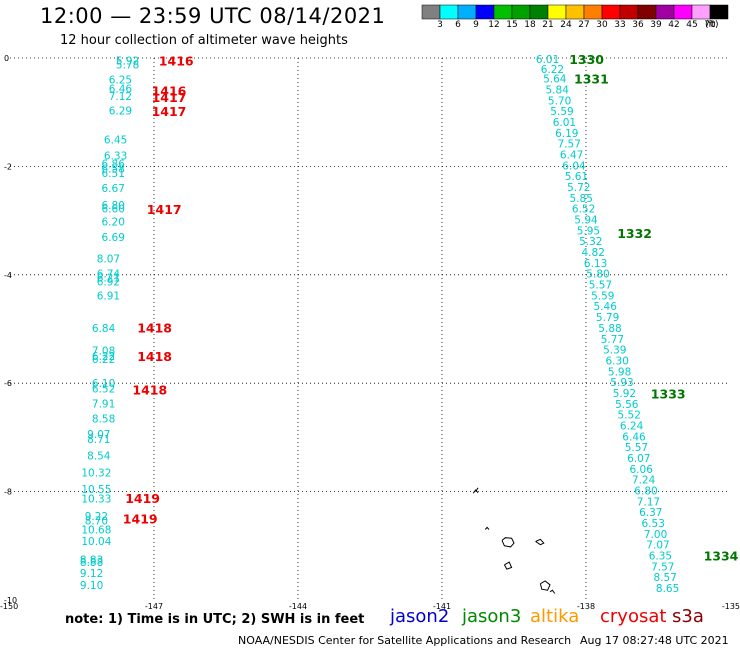  I want to click on wave-height-label: 6.25, so click(120, 81).